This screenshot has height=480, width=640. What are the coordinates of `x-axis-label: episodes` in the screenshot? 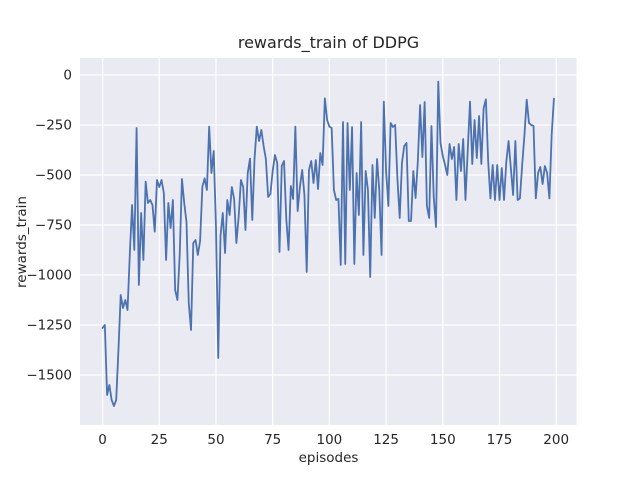 It's located at (328, 458).